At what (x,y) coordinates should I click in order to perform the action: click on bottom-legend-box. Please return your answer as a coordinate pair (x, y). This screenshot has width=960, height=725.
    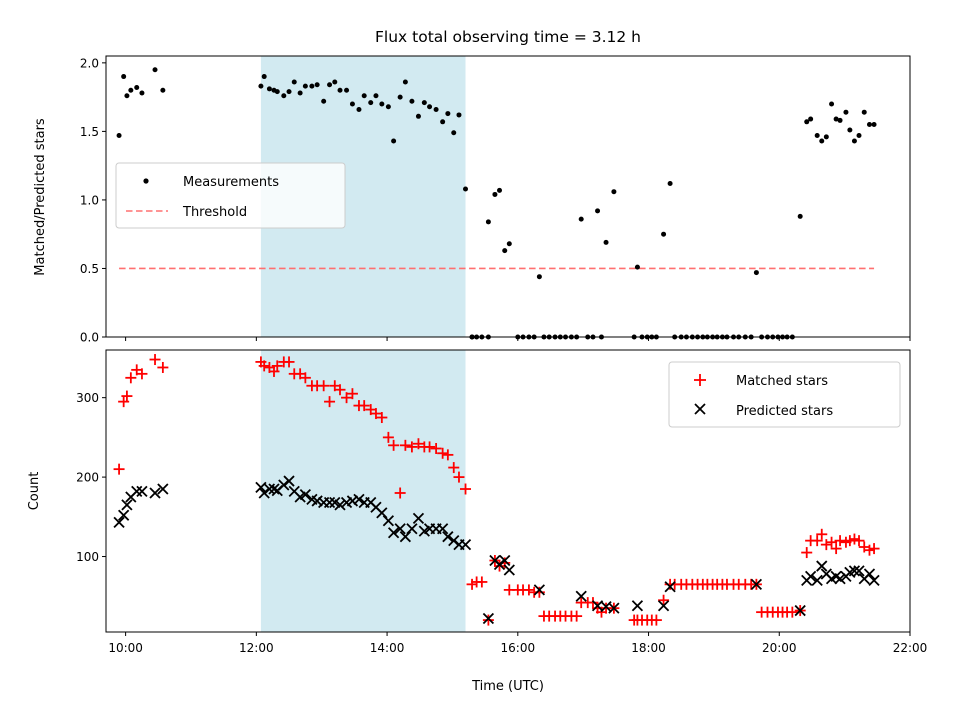
    Looking at the image, I should click on (784, 394).